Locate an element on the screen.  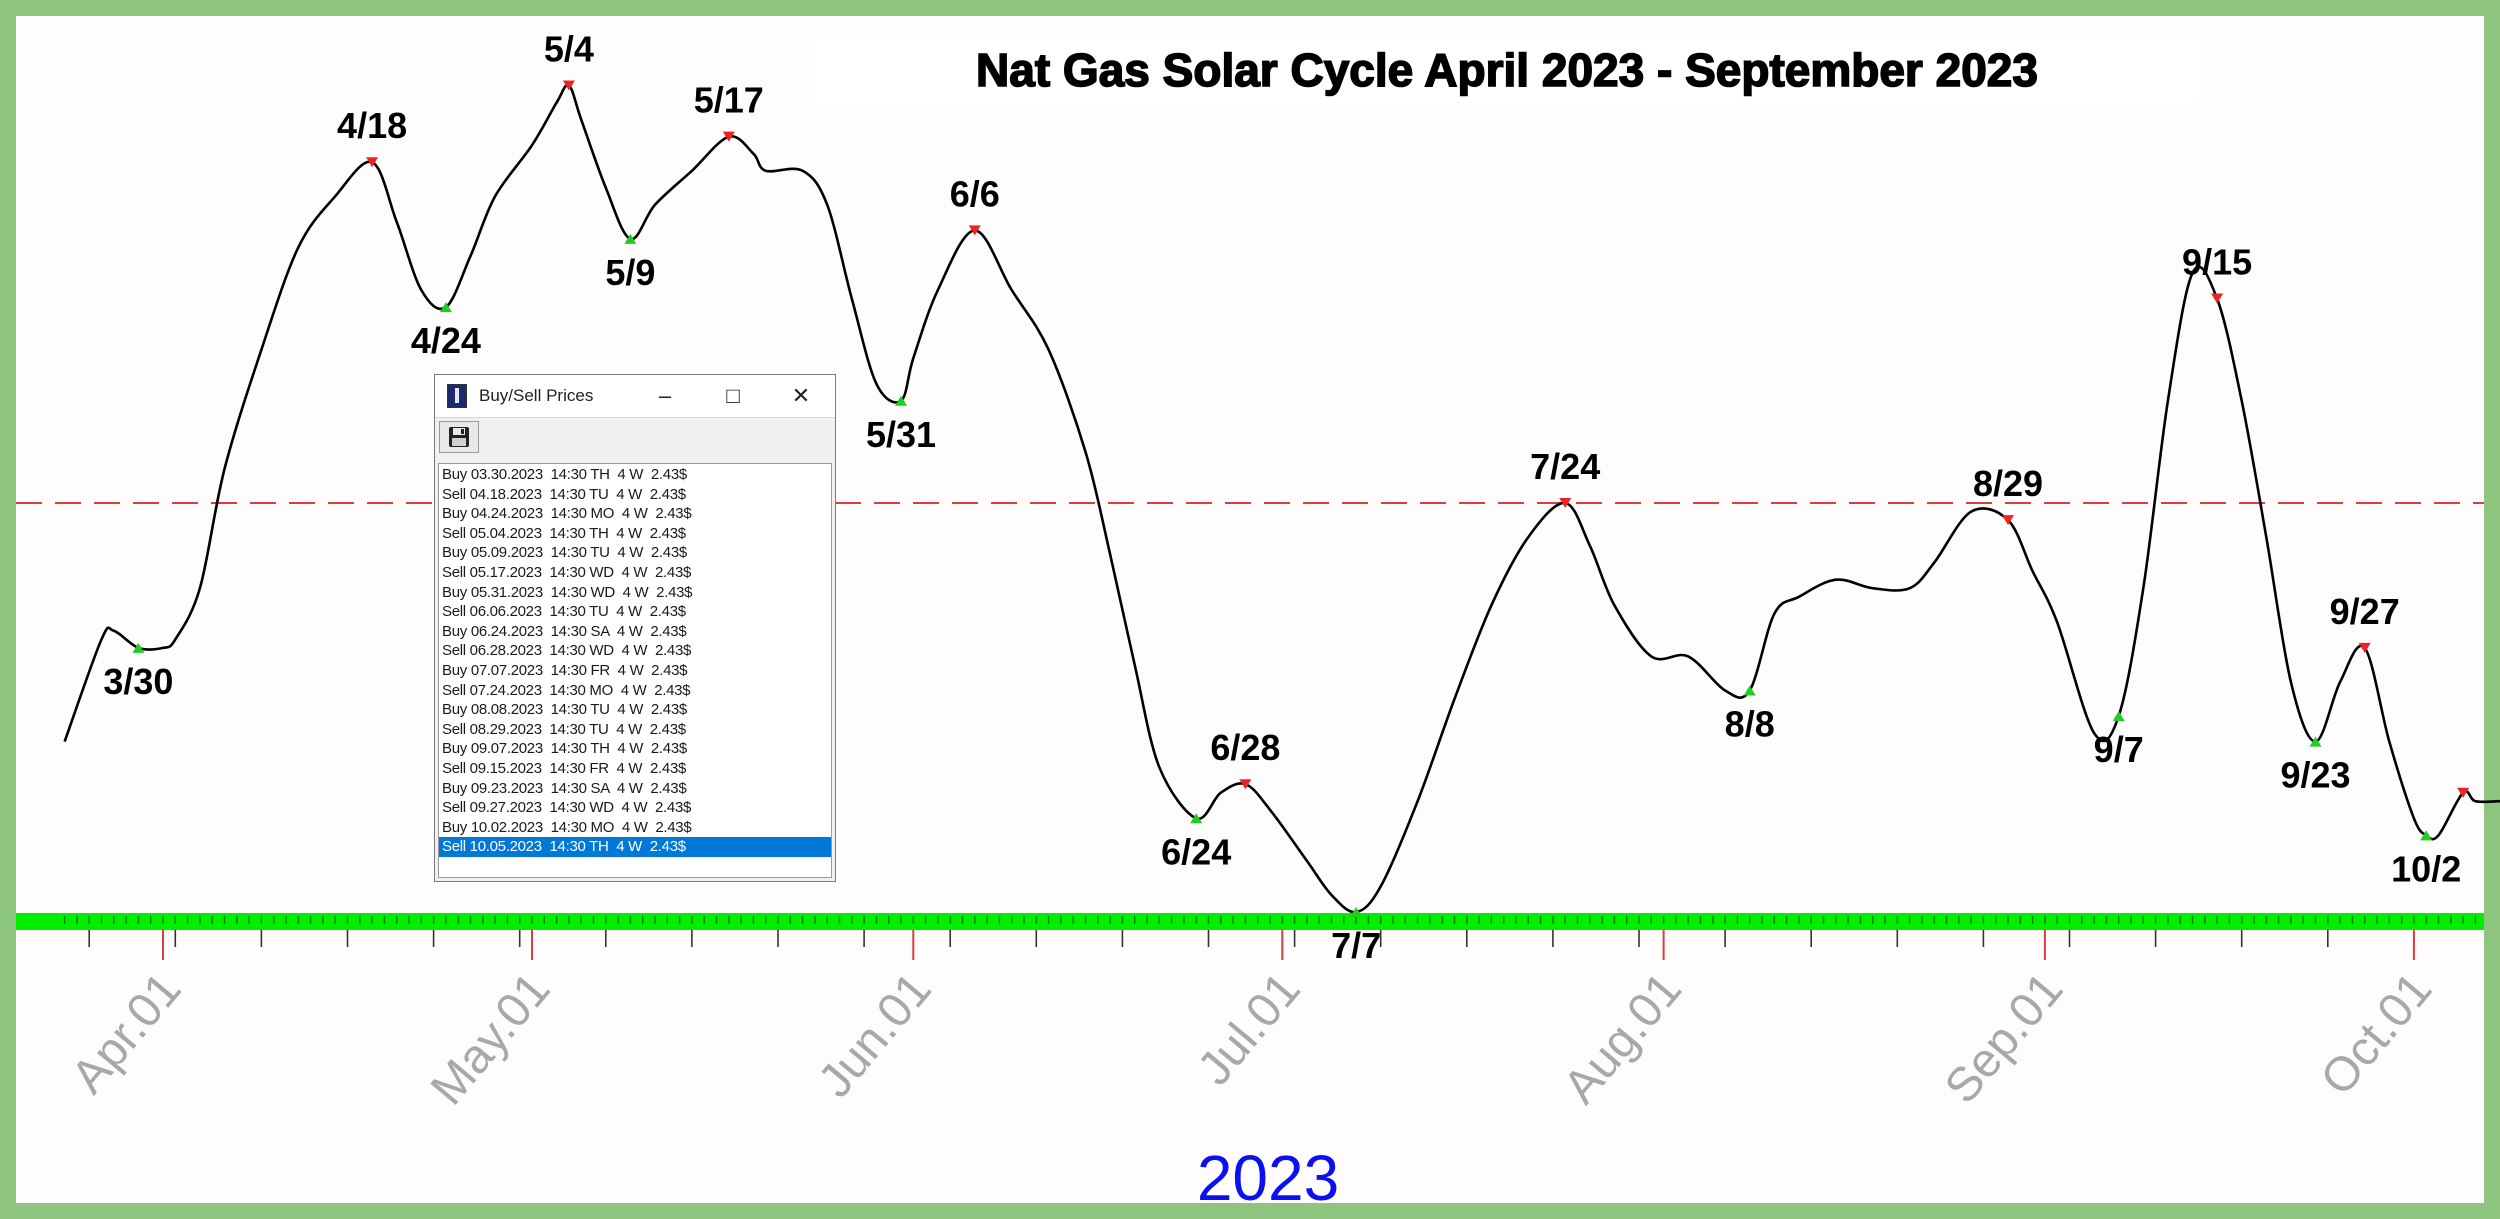
price-list-row: Buy 04.24.2023 14:30 MO 4 W 2.43$ is located at coordinates (567, 514).